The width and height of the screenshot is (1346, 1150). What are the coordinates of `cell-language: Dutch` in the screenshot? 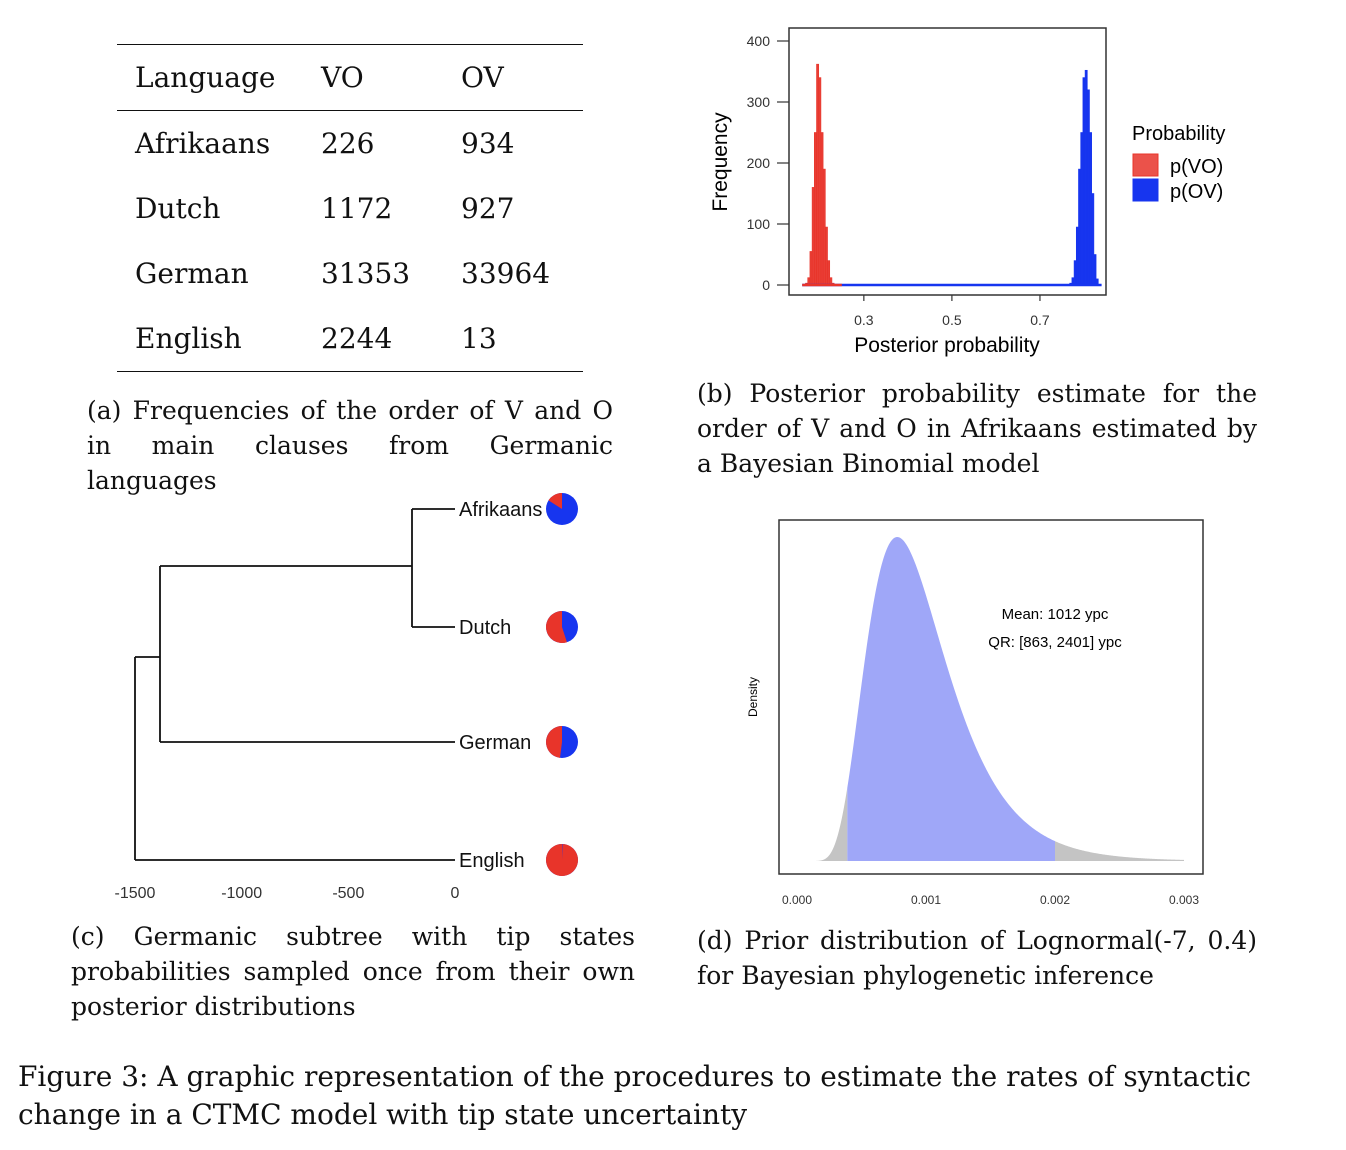 It's located at (178, 208).